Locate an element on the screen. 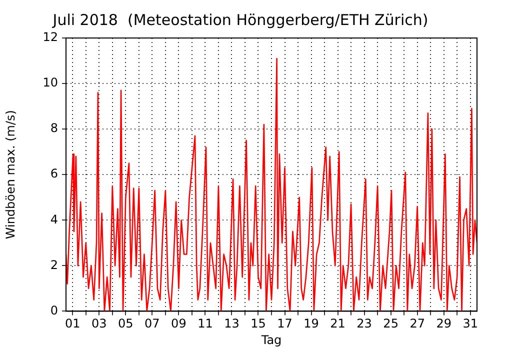  y-tick-label: 6 is located at coordinates (54, 173).